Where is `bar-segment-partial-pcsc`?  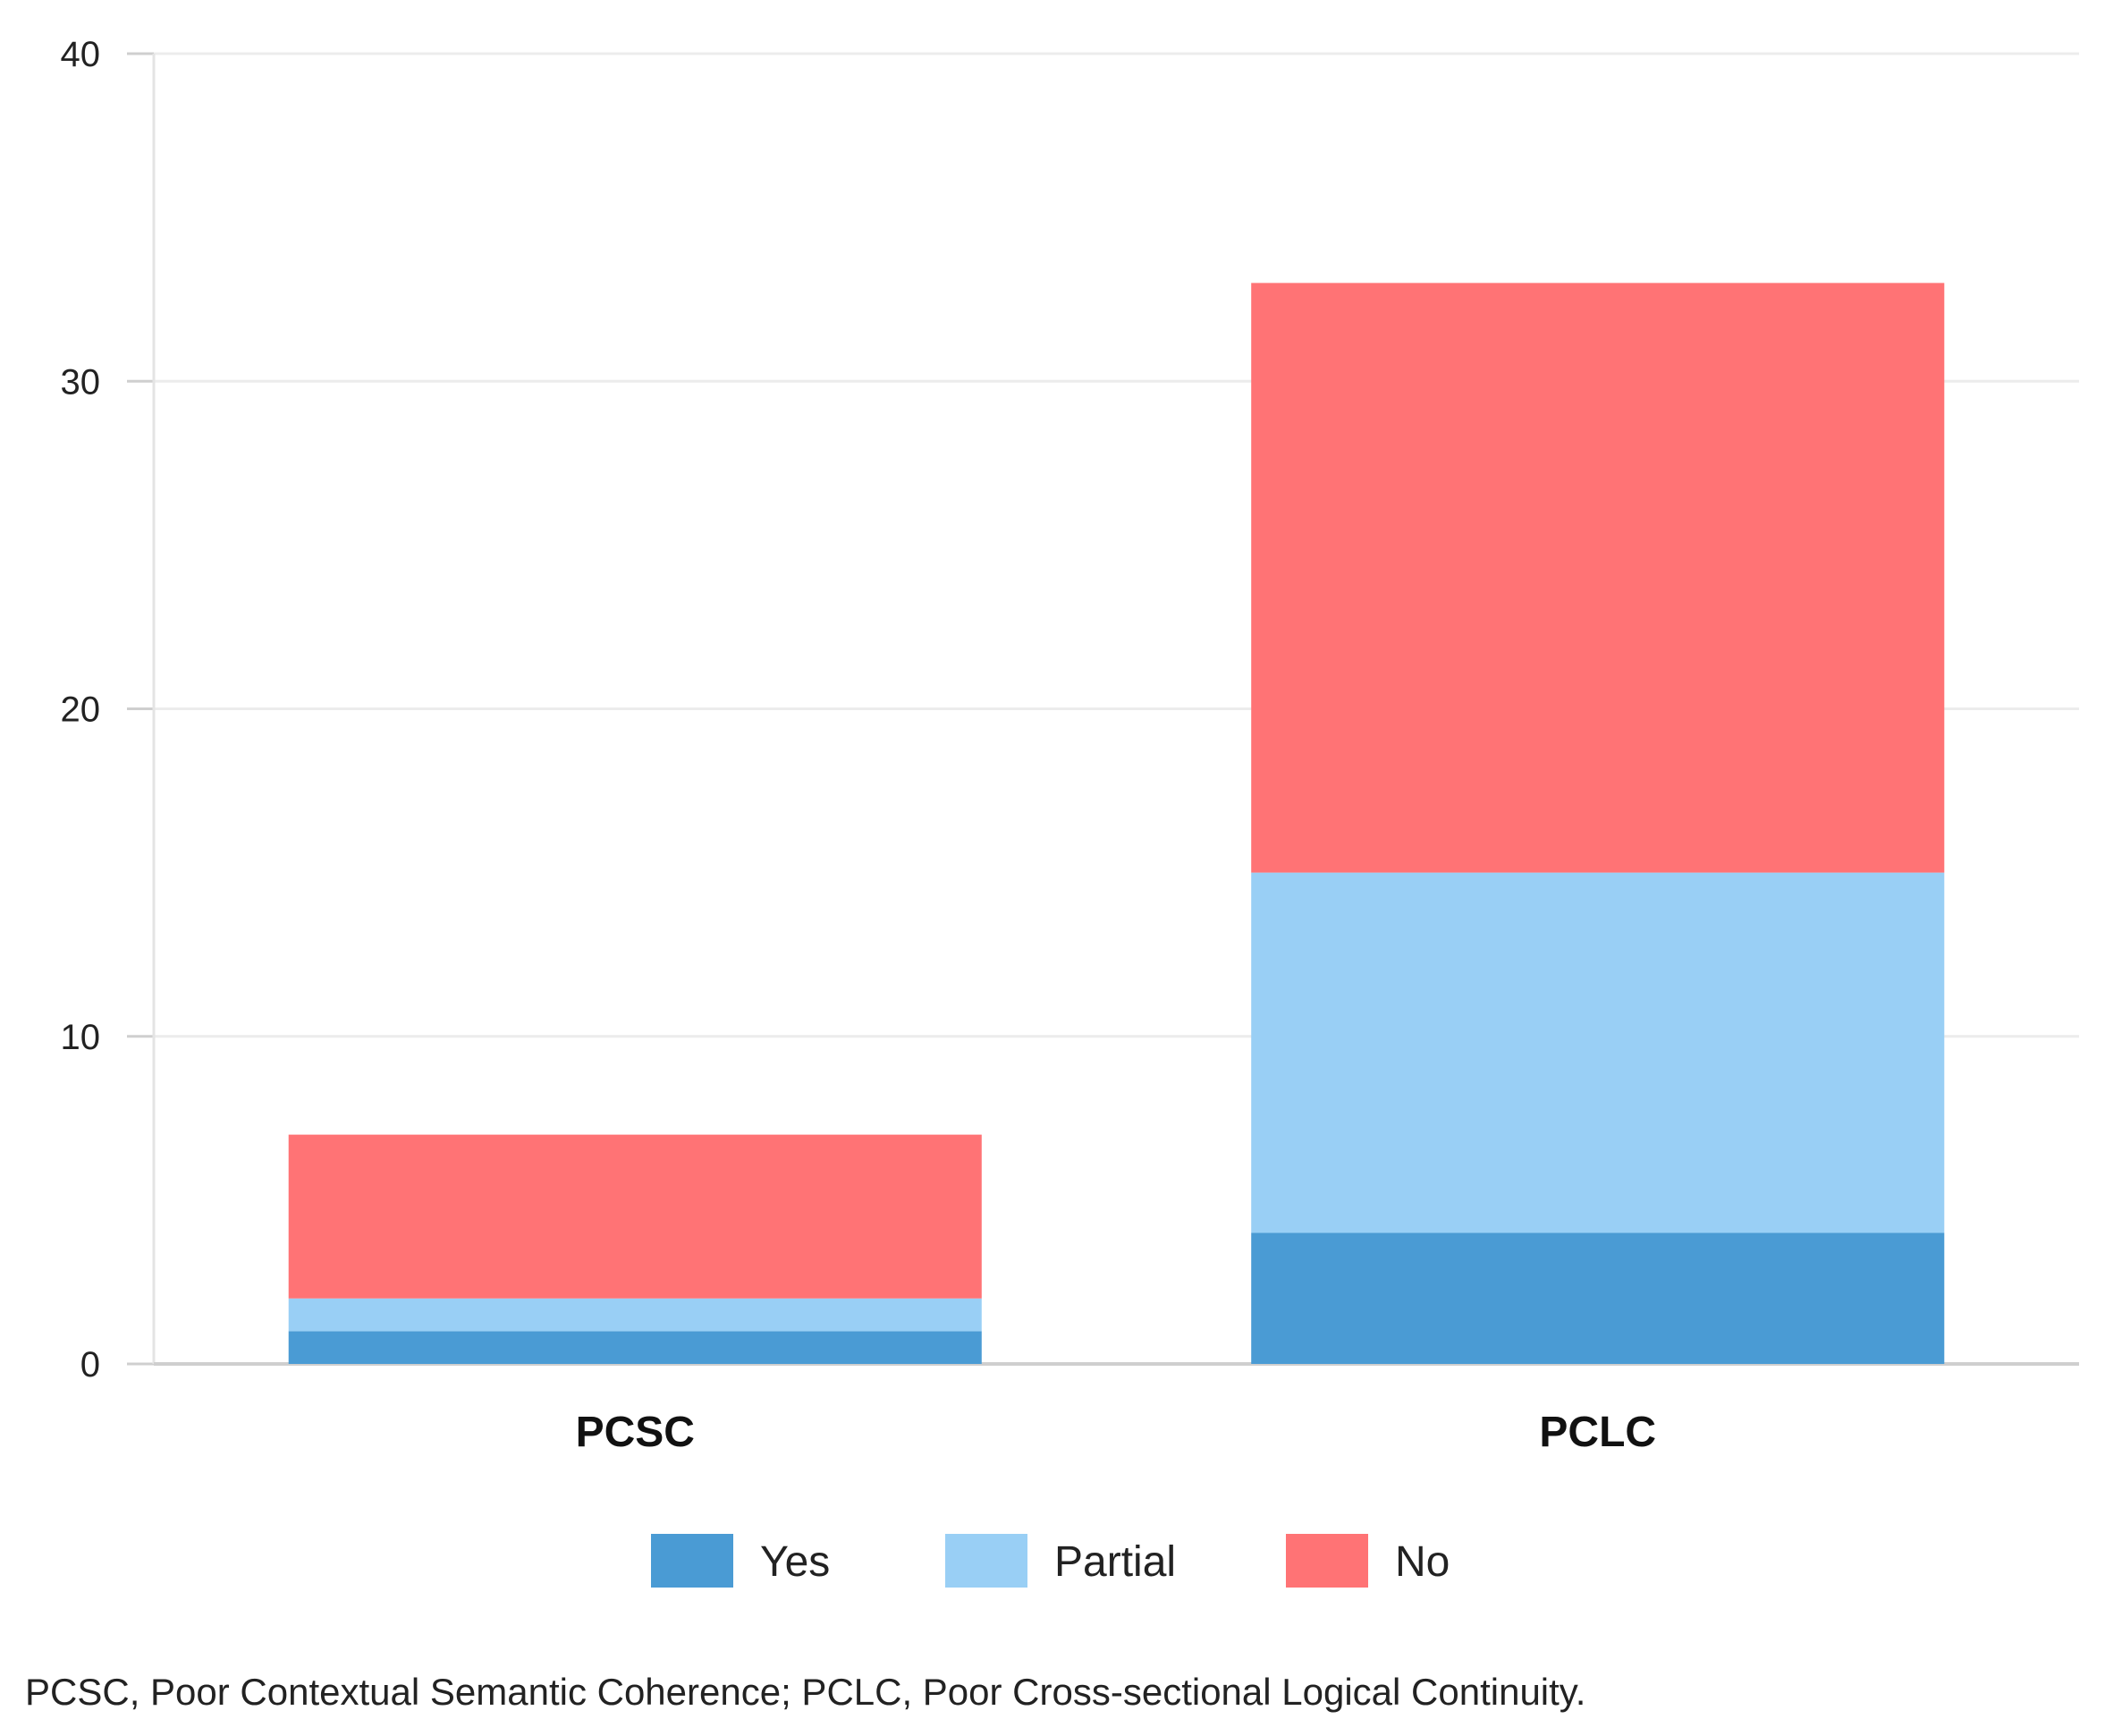
bar-segment-partial-pcsc is located at coordinates (635, 1315).